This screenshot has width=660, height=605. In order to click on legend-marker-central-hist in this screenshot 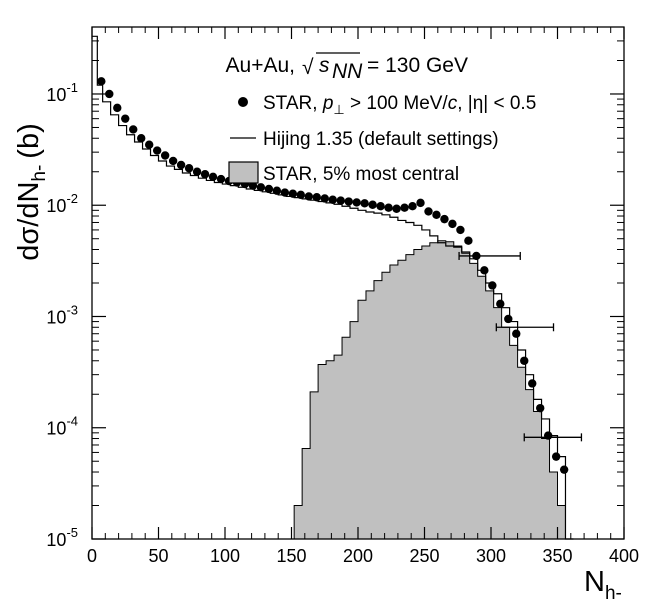, I will do `click(243, 172)`.